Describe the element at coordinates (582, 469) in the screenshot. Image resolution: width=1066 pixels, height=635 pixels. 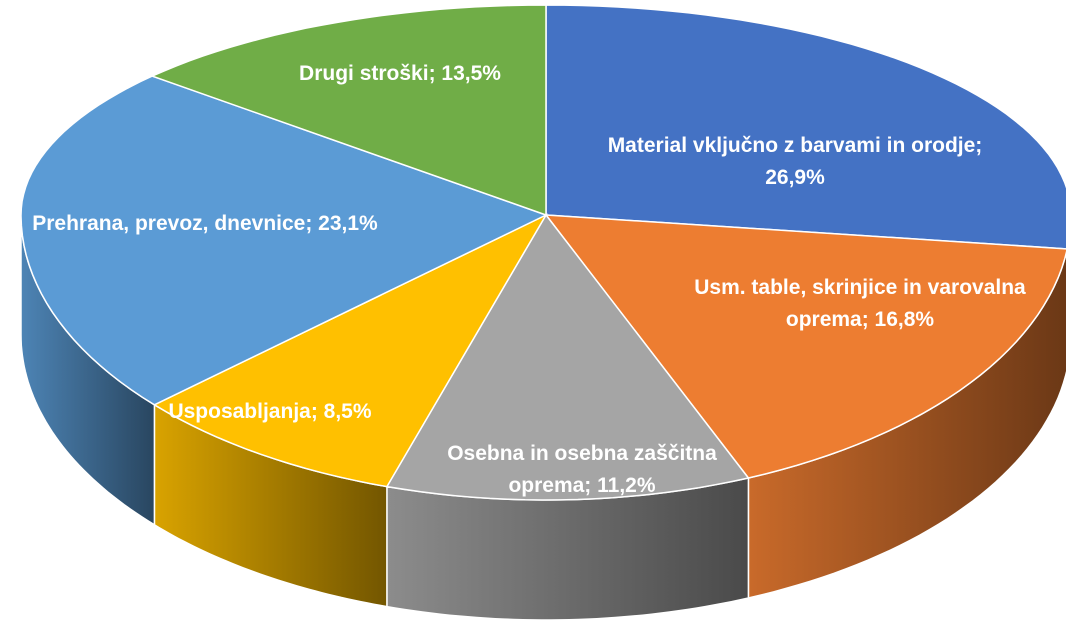
I see `data-label: Osebna in osebna zaščitna oprema; 11,2%` at that location.